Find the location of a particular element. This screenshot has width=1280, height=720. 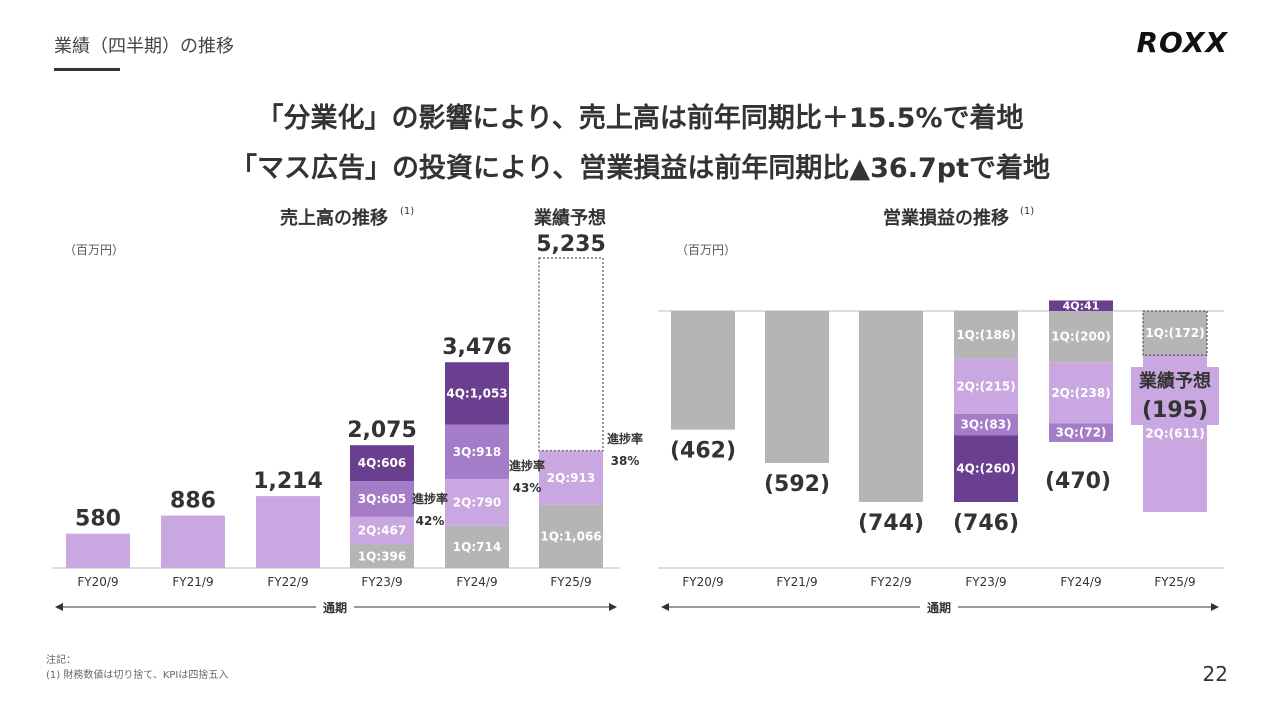

revenue-period-label: 通期 is located at coordinates (335, 607).